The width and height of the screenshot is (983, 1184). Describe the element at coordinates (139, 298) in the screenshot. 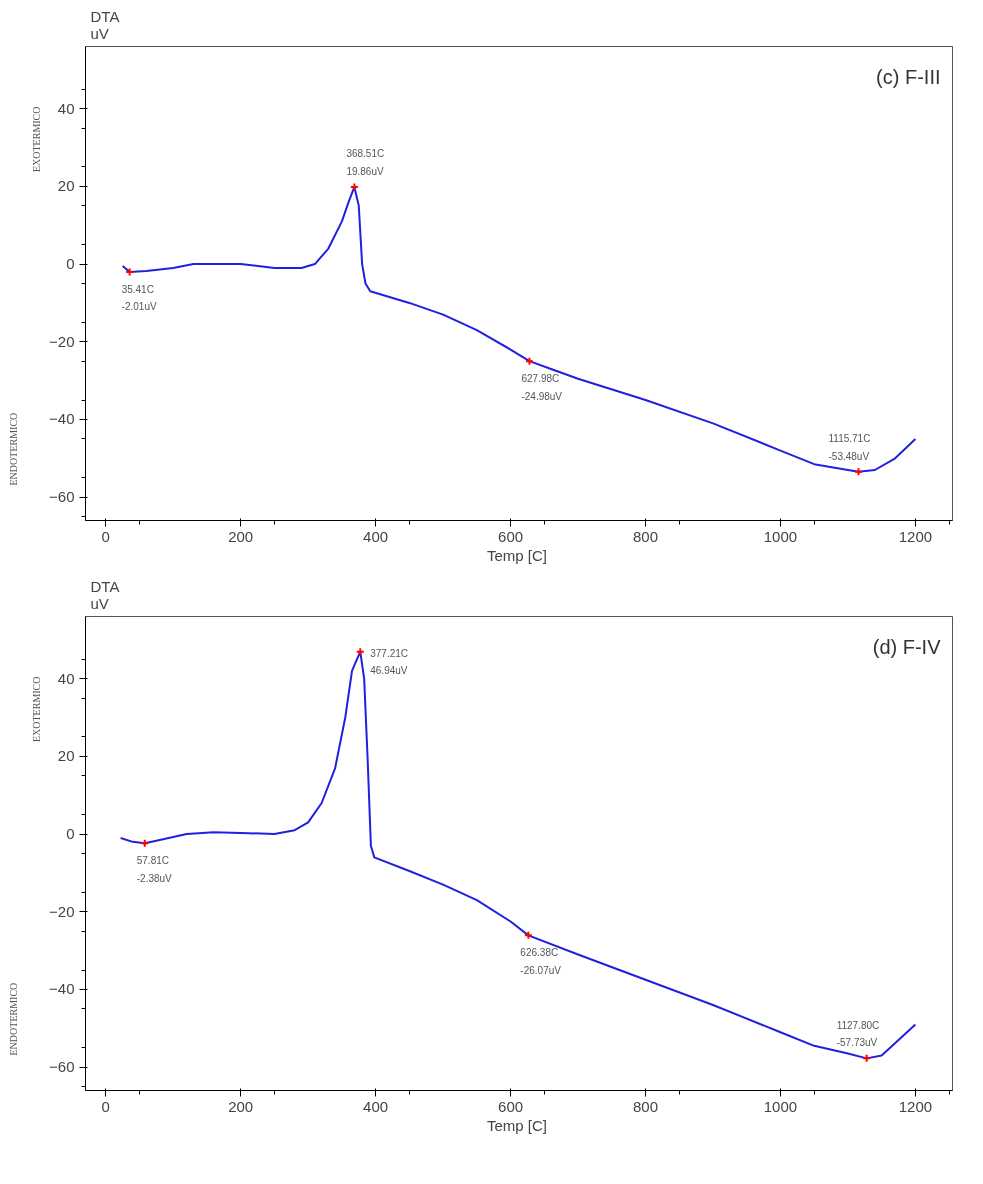

I see `annotation: 35.41C -2.01uV` at that location.